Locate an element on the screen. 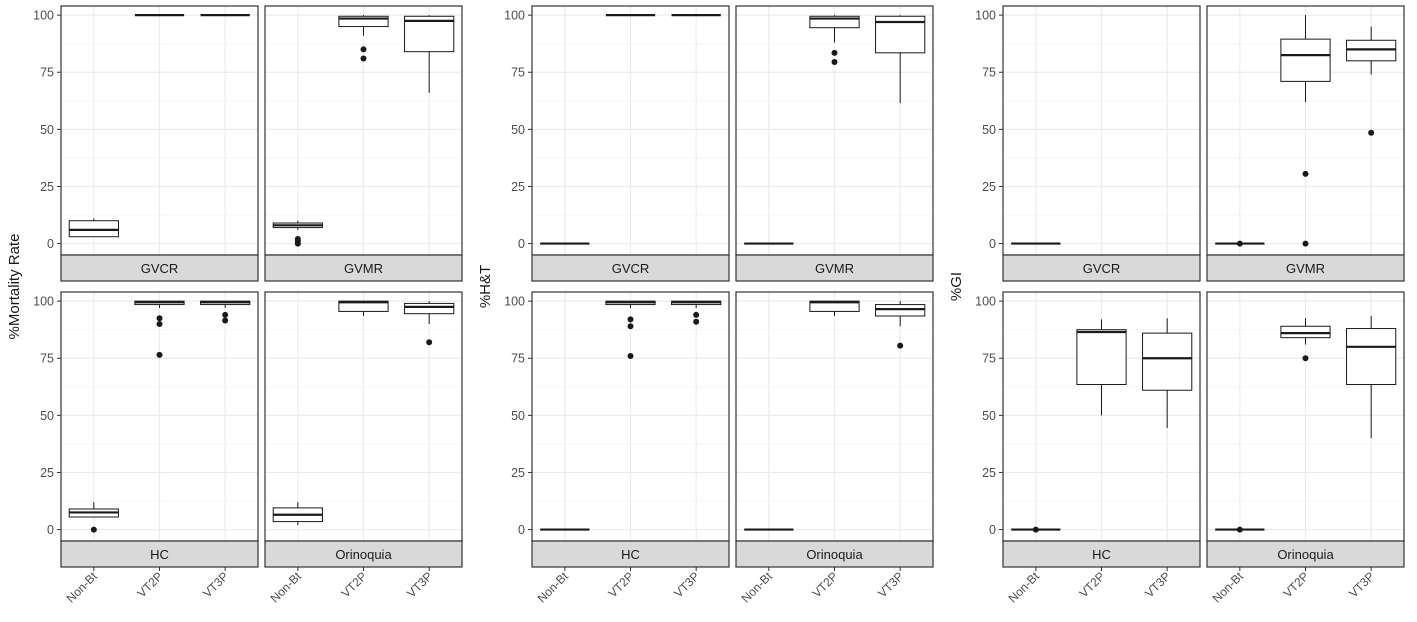  y-axis-title: %H&T is located at coordinates (485, 286).